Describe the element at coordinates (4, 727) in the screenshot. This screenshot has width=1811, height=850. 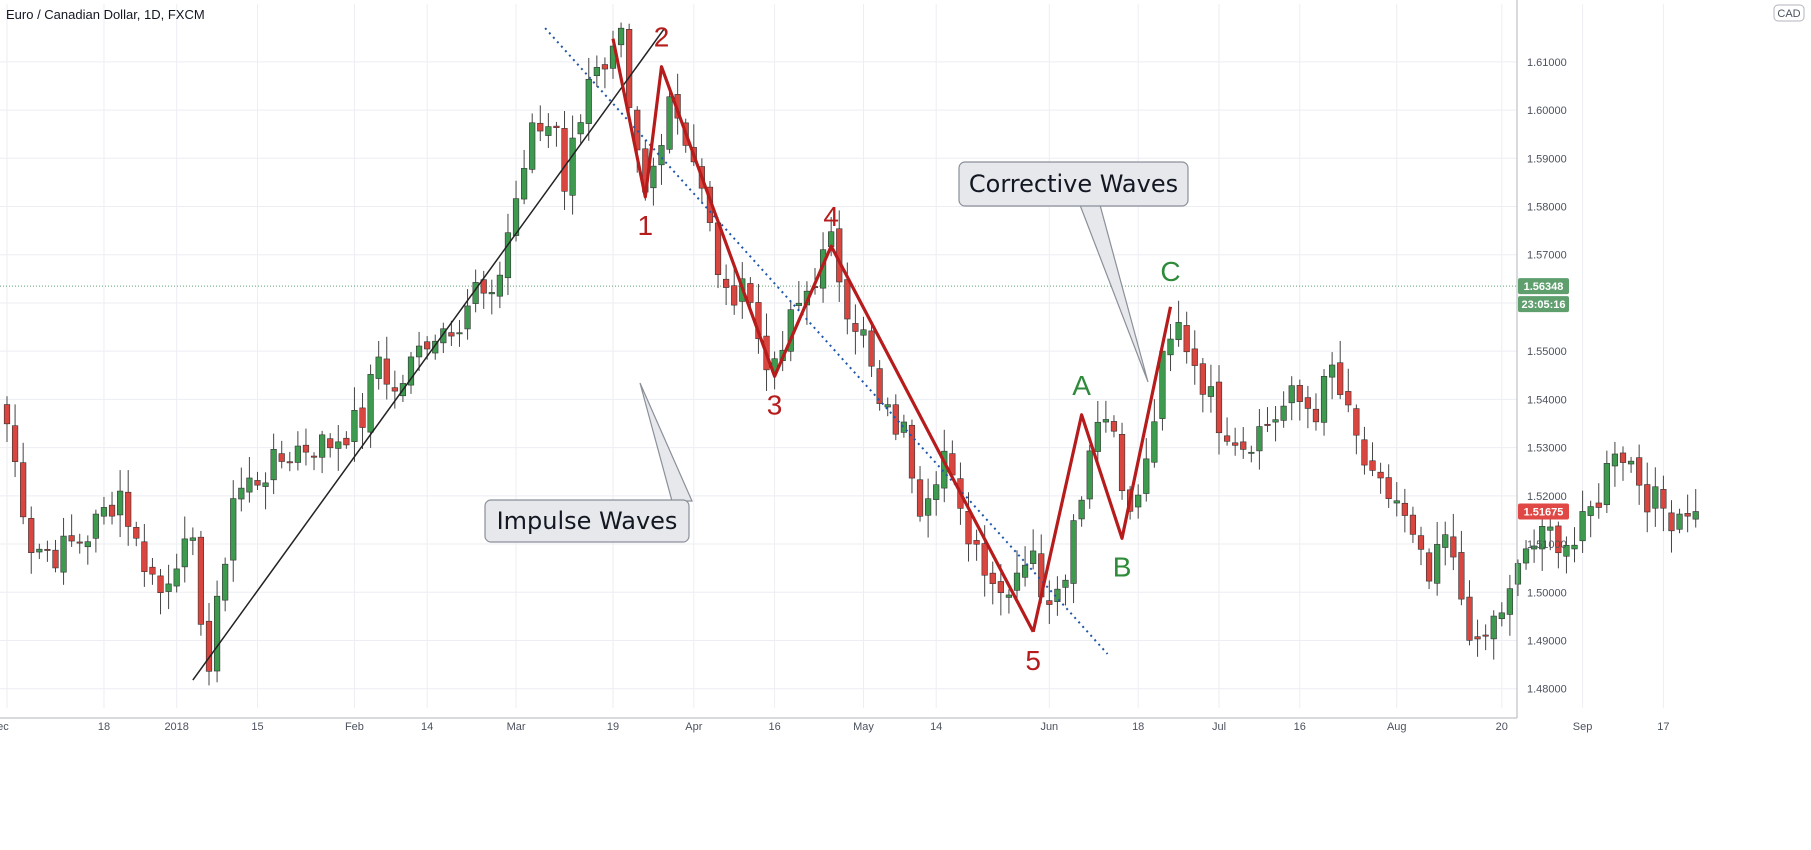
I see `x-tick-label: Dec` at that location.